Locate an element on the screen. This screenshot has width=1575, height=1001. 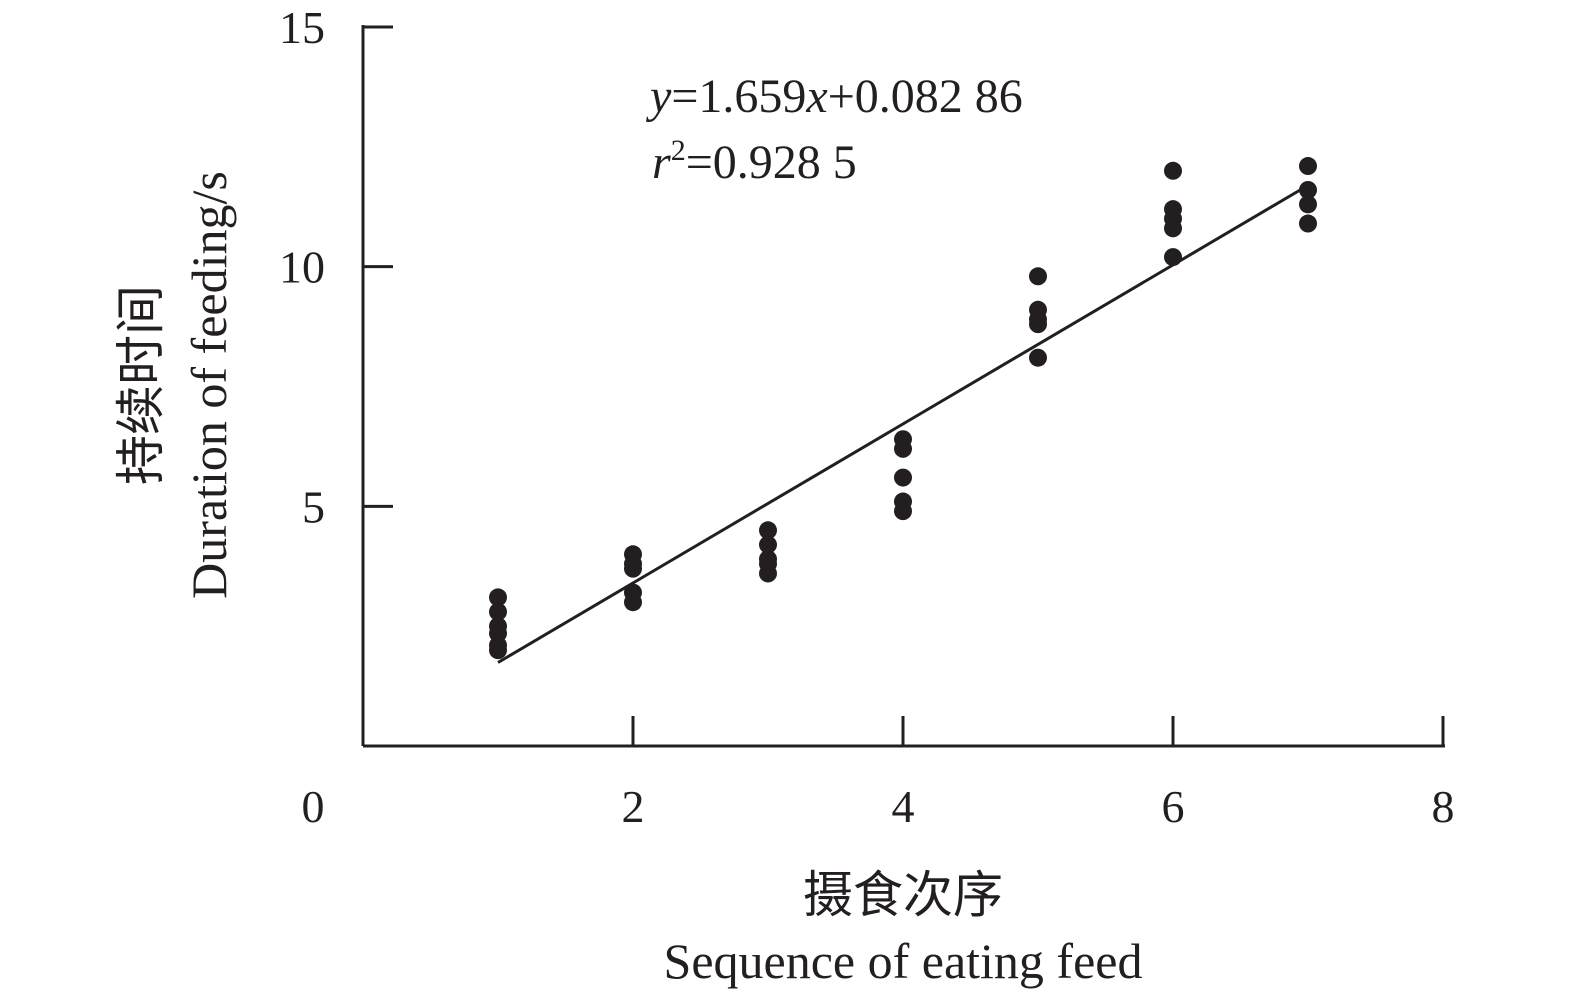
y-ticks: 5 10 15 is located at coordinates (336, 267).